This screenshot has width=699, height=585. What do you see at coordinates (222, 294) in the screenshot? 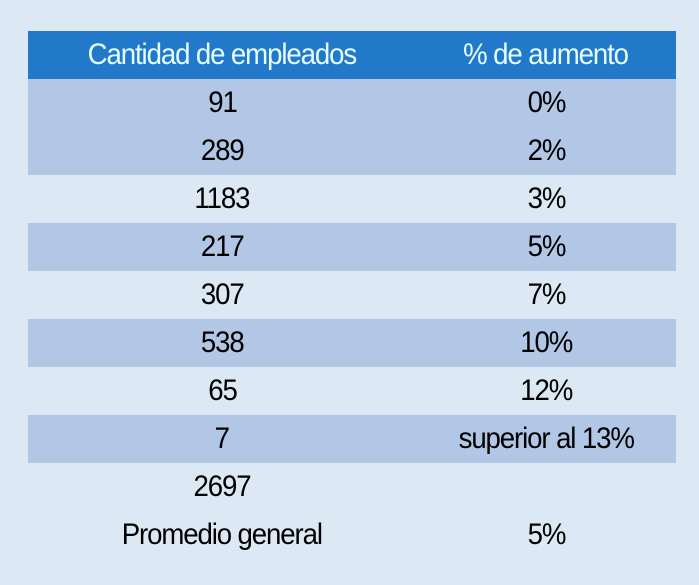
I see `employees-cell: 307` at bounding box center [222, 294].